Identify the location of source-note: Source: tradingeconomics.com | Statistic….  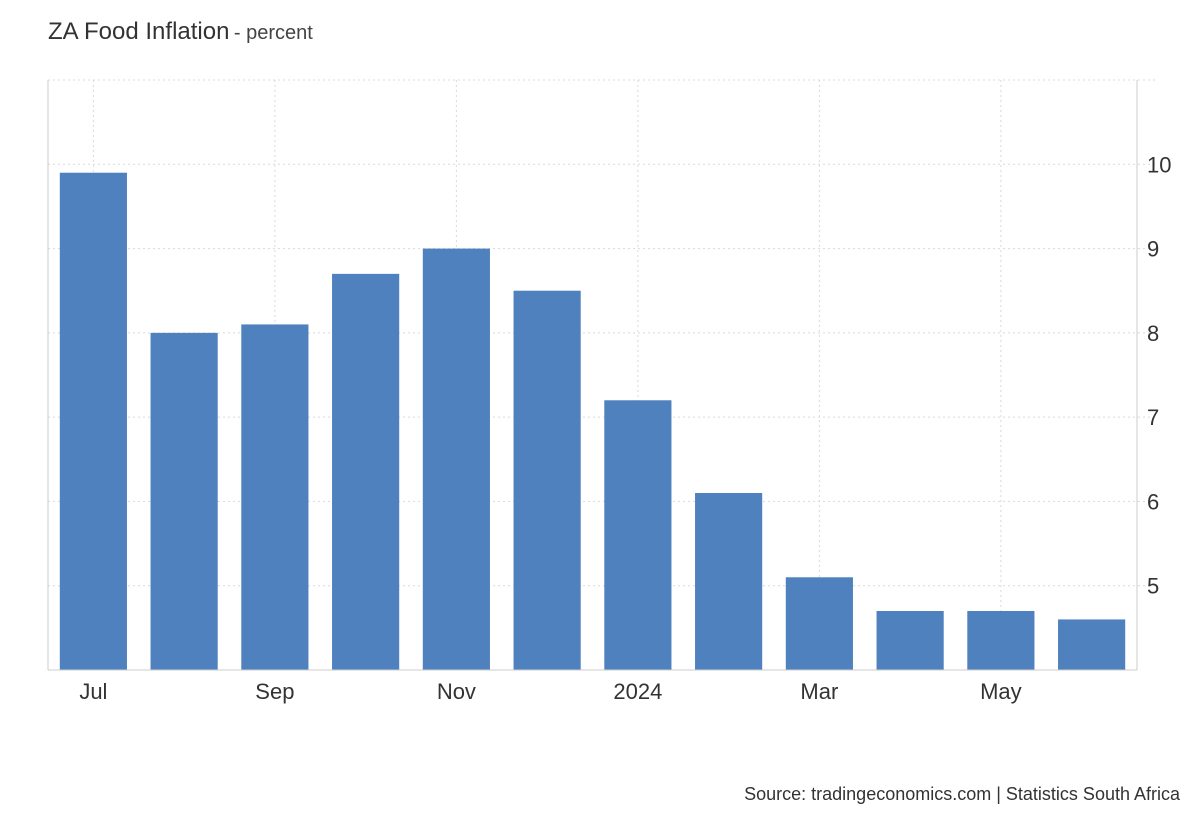
(962, 794).